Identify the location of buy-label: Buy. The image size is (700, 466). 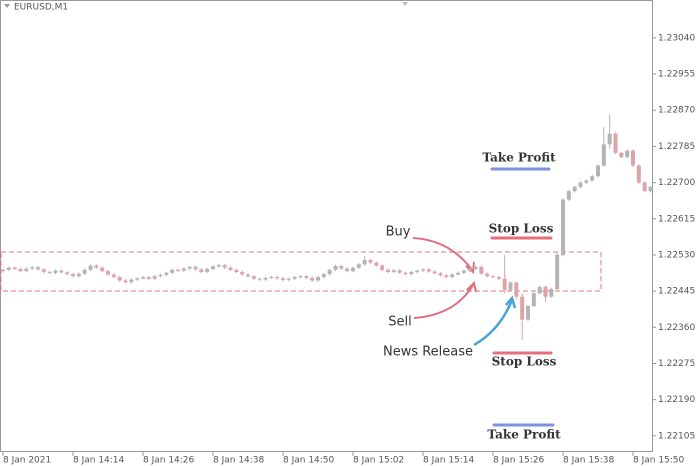
(398, 232).